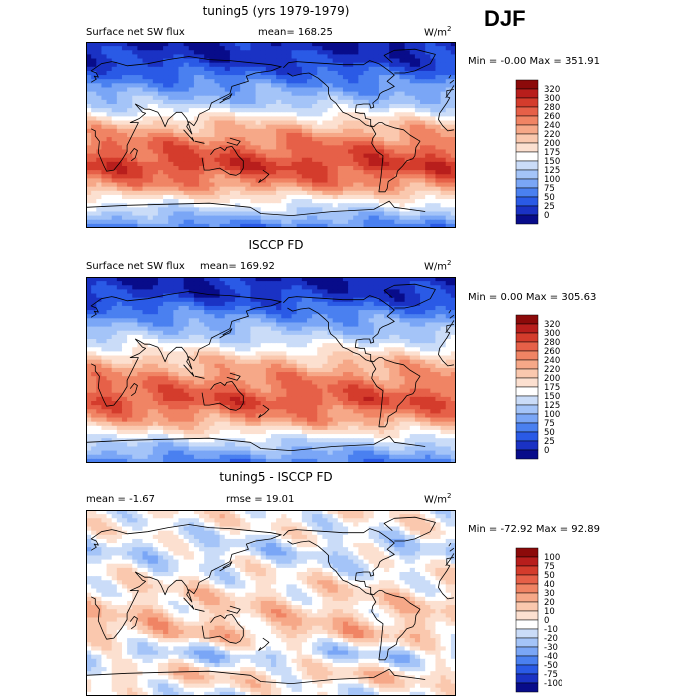 This screenshot has width=700, height=700. What do you see at coordinates (551, 657) in the screenshot?
I see `colorbar-tick-label: -40` at bounding box center [551, 657].